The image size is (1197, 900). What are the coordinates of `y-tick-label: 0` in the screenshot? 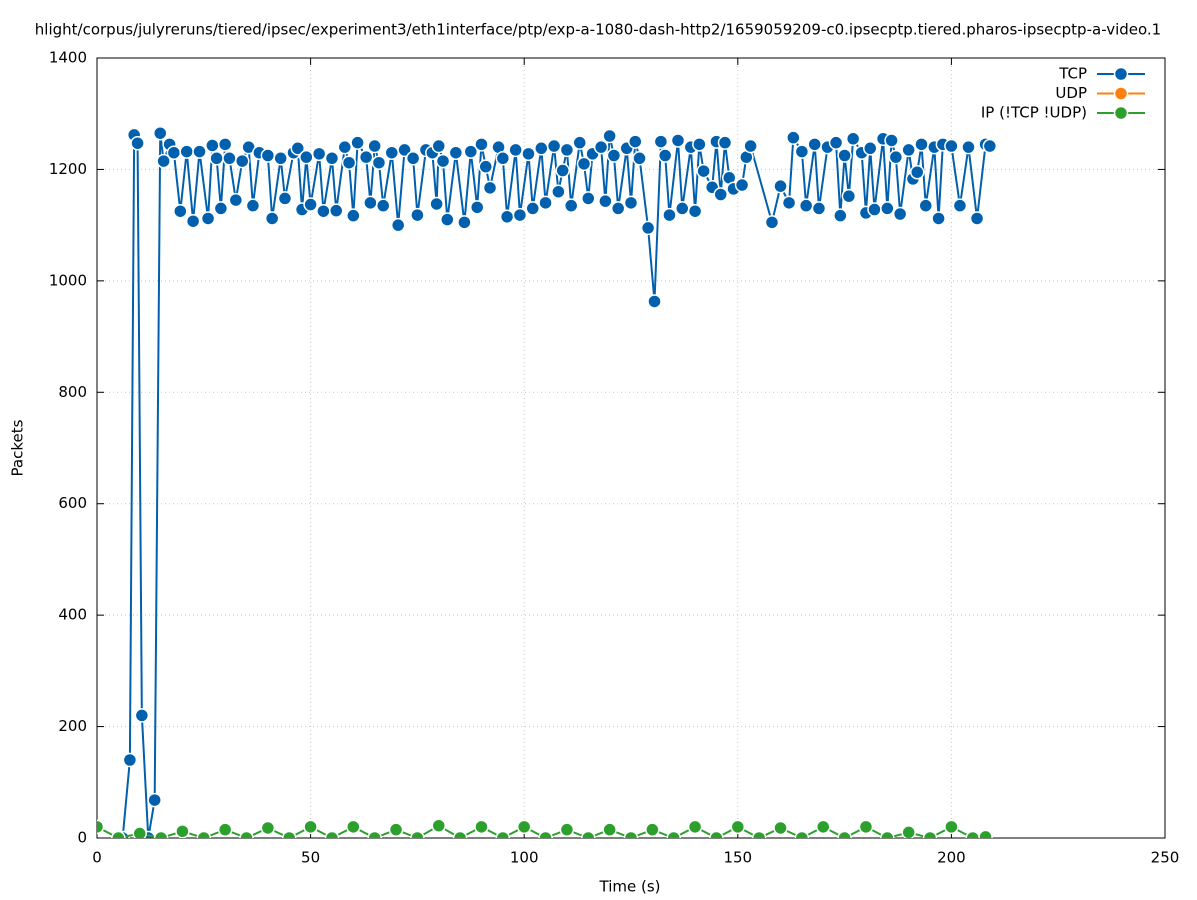 It's located at (82, 838).